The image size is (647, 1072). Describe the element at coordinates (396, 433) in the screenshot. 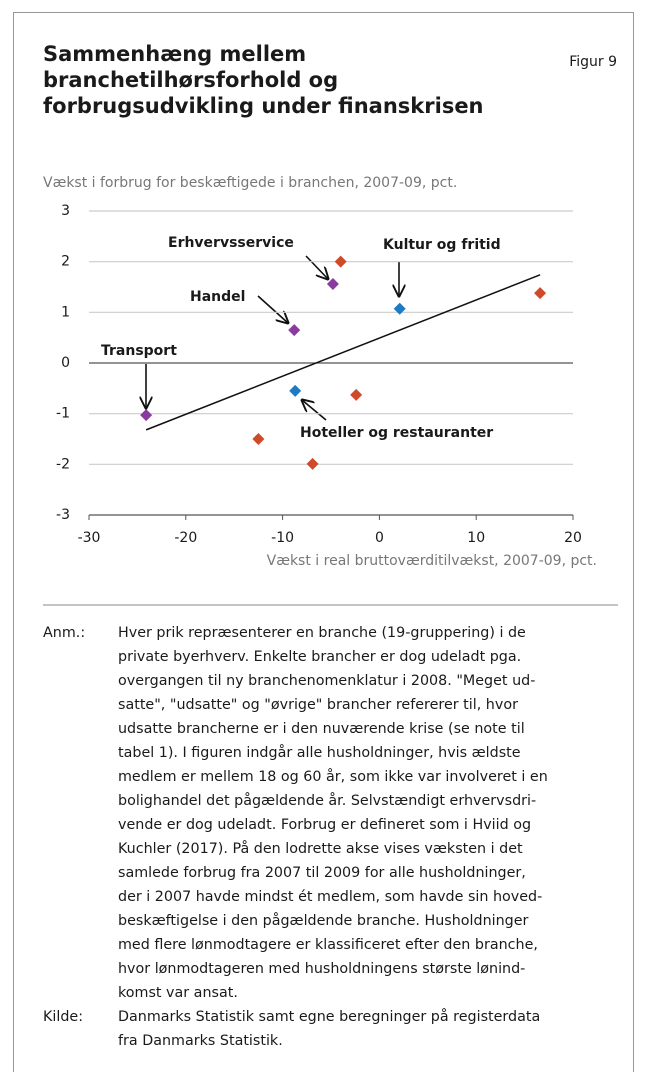

I see `annotation: Hoteller og restauranter` at that location.